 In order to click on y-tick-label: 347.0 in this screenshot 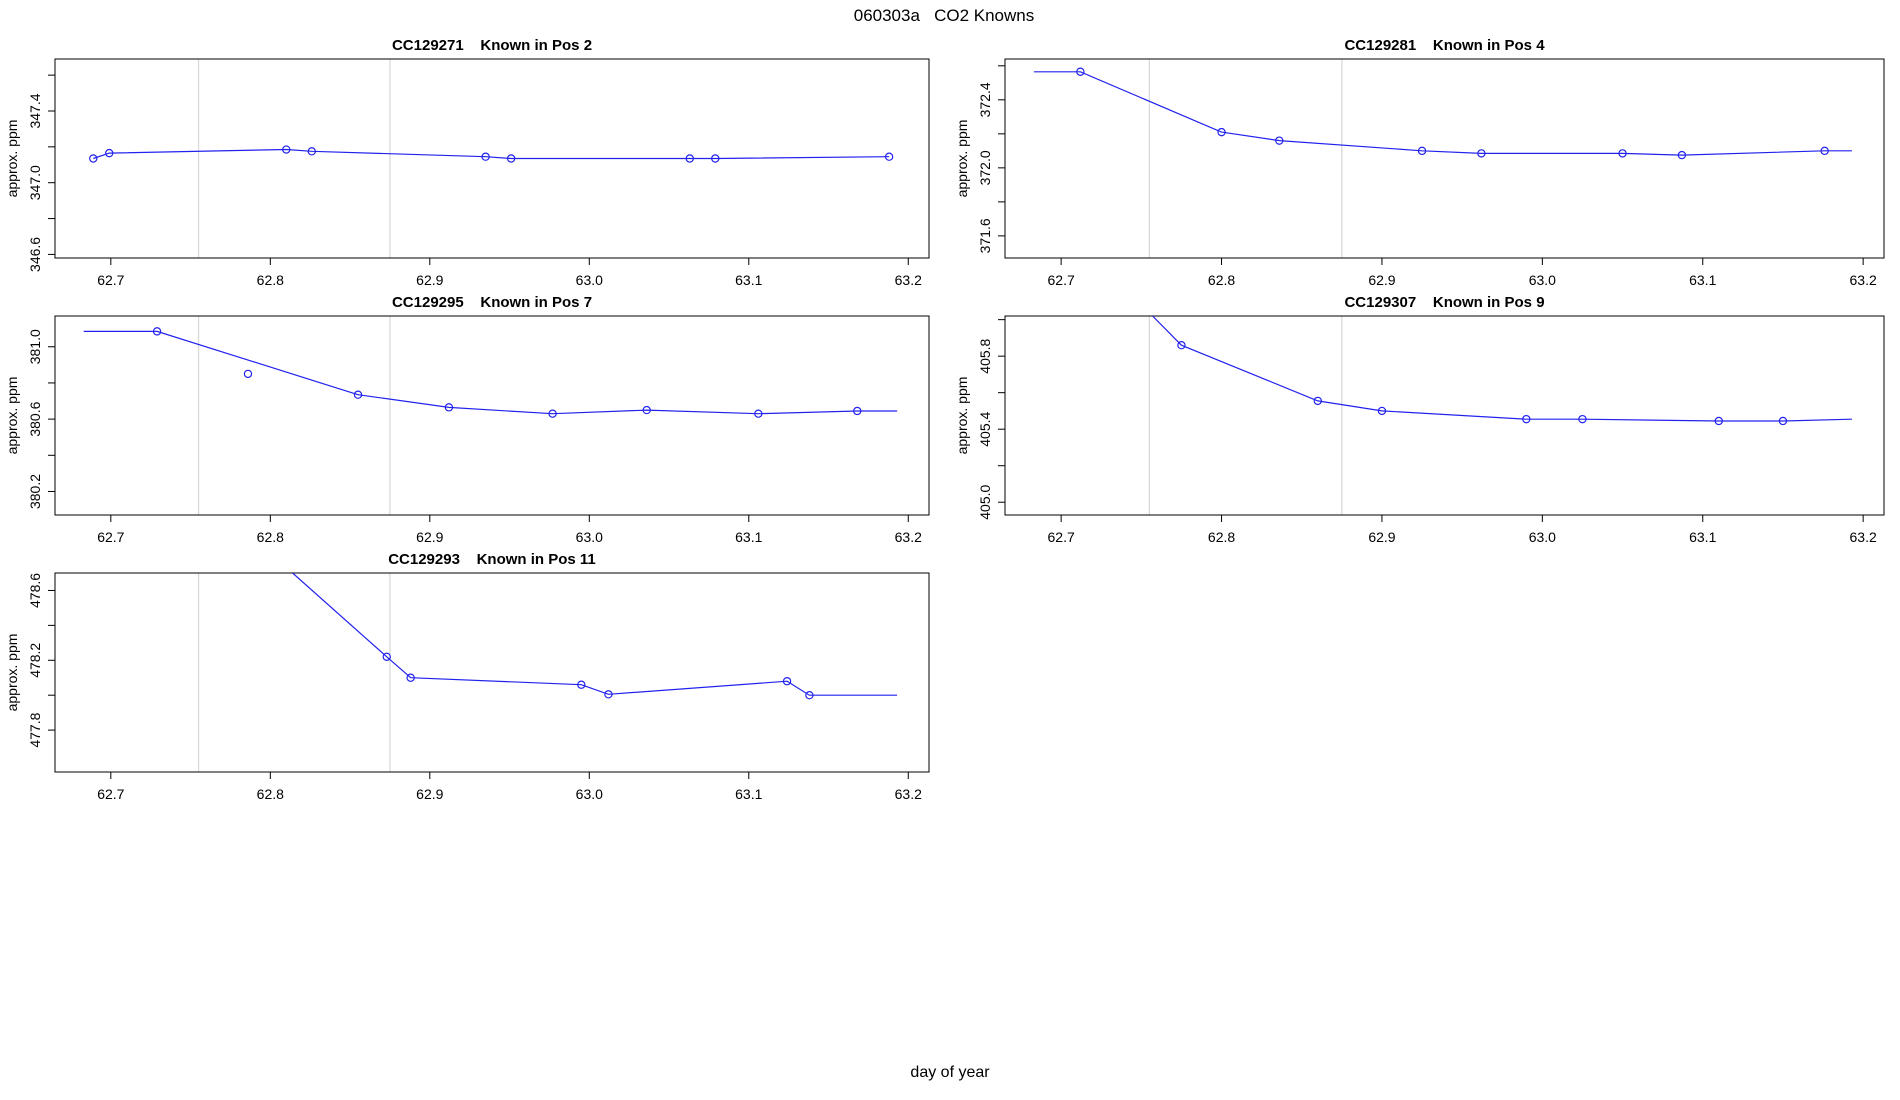, I will do `click(35, 182)`.